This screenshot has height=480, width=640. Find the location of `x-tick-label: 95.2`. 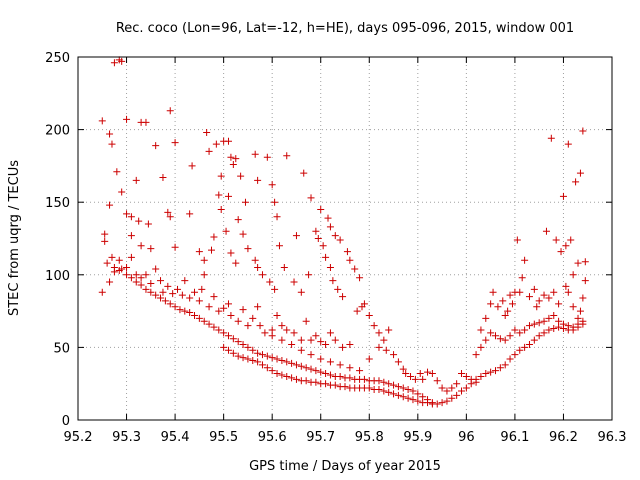

x-tick-label: 95.2 is located at coordinates (78, 437).